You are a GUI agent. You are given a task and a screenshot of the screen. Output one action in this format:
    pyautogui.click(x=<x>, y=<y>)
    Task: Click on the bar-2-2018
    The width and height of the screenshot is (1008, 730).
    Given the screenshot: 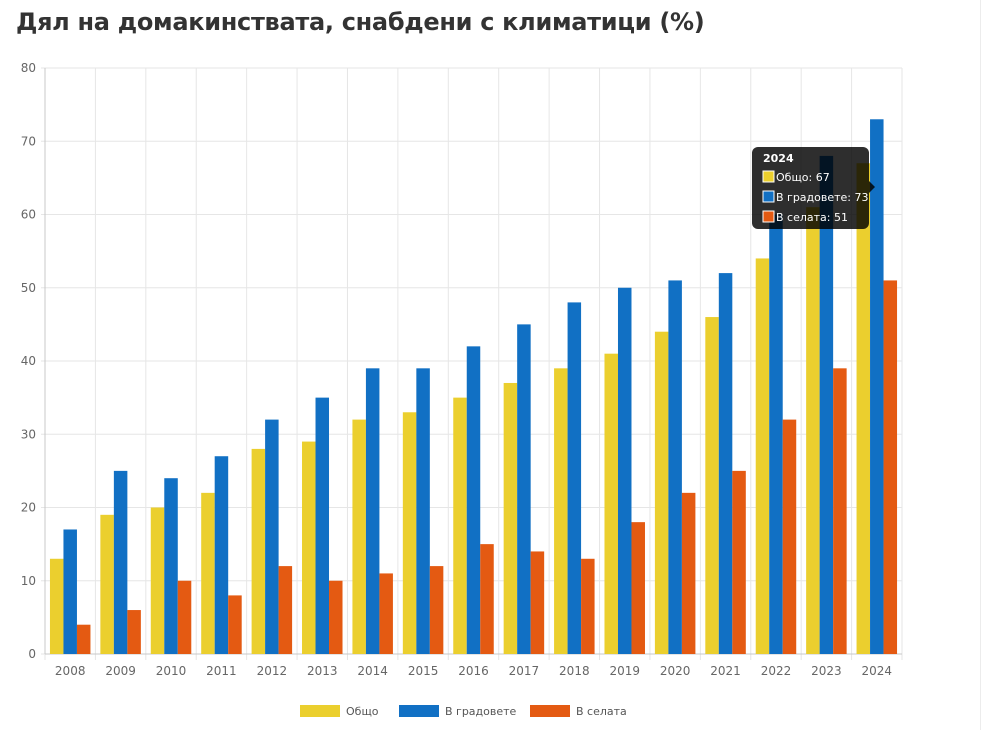 What is the action you would take?
    pyautogui.click(x=588, y=606)
    